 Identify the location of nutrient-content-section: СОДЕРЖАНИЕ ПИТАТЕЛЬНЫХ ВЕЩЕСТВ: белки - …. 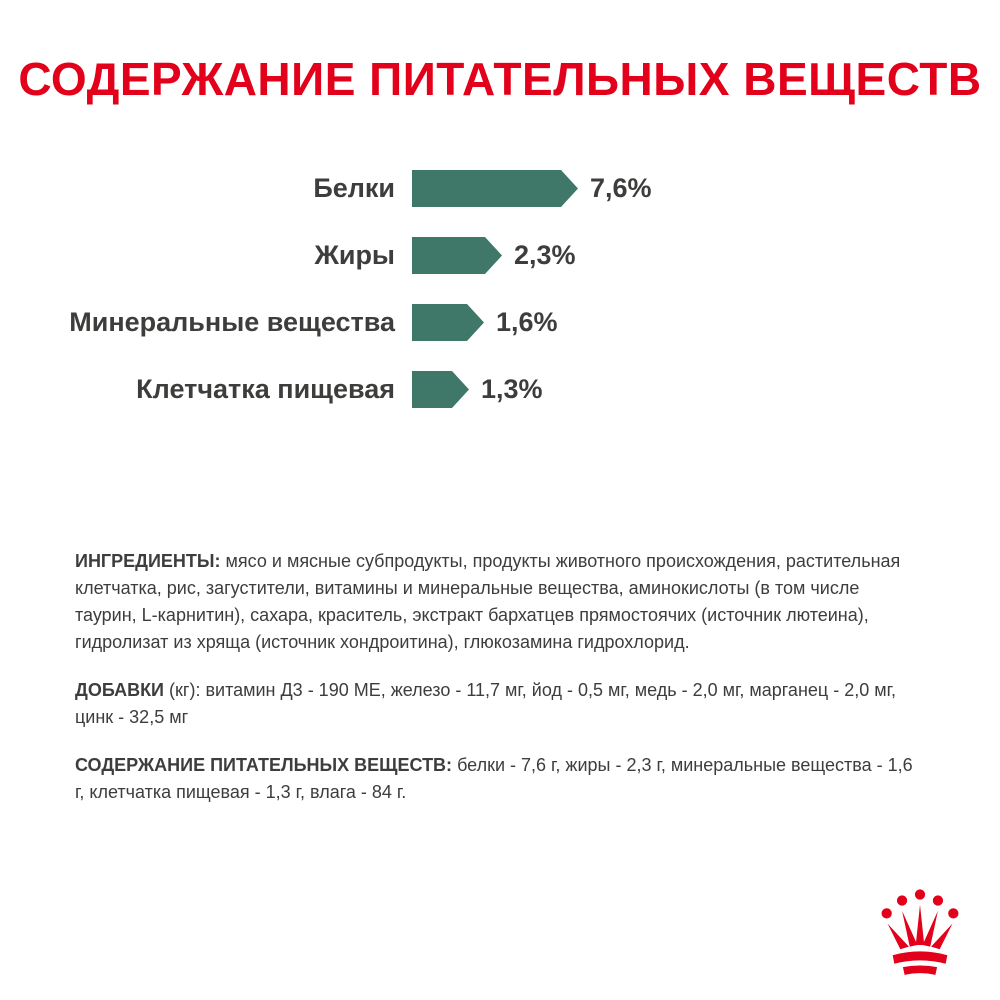
(500, 779).